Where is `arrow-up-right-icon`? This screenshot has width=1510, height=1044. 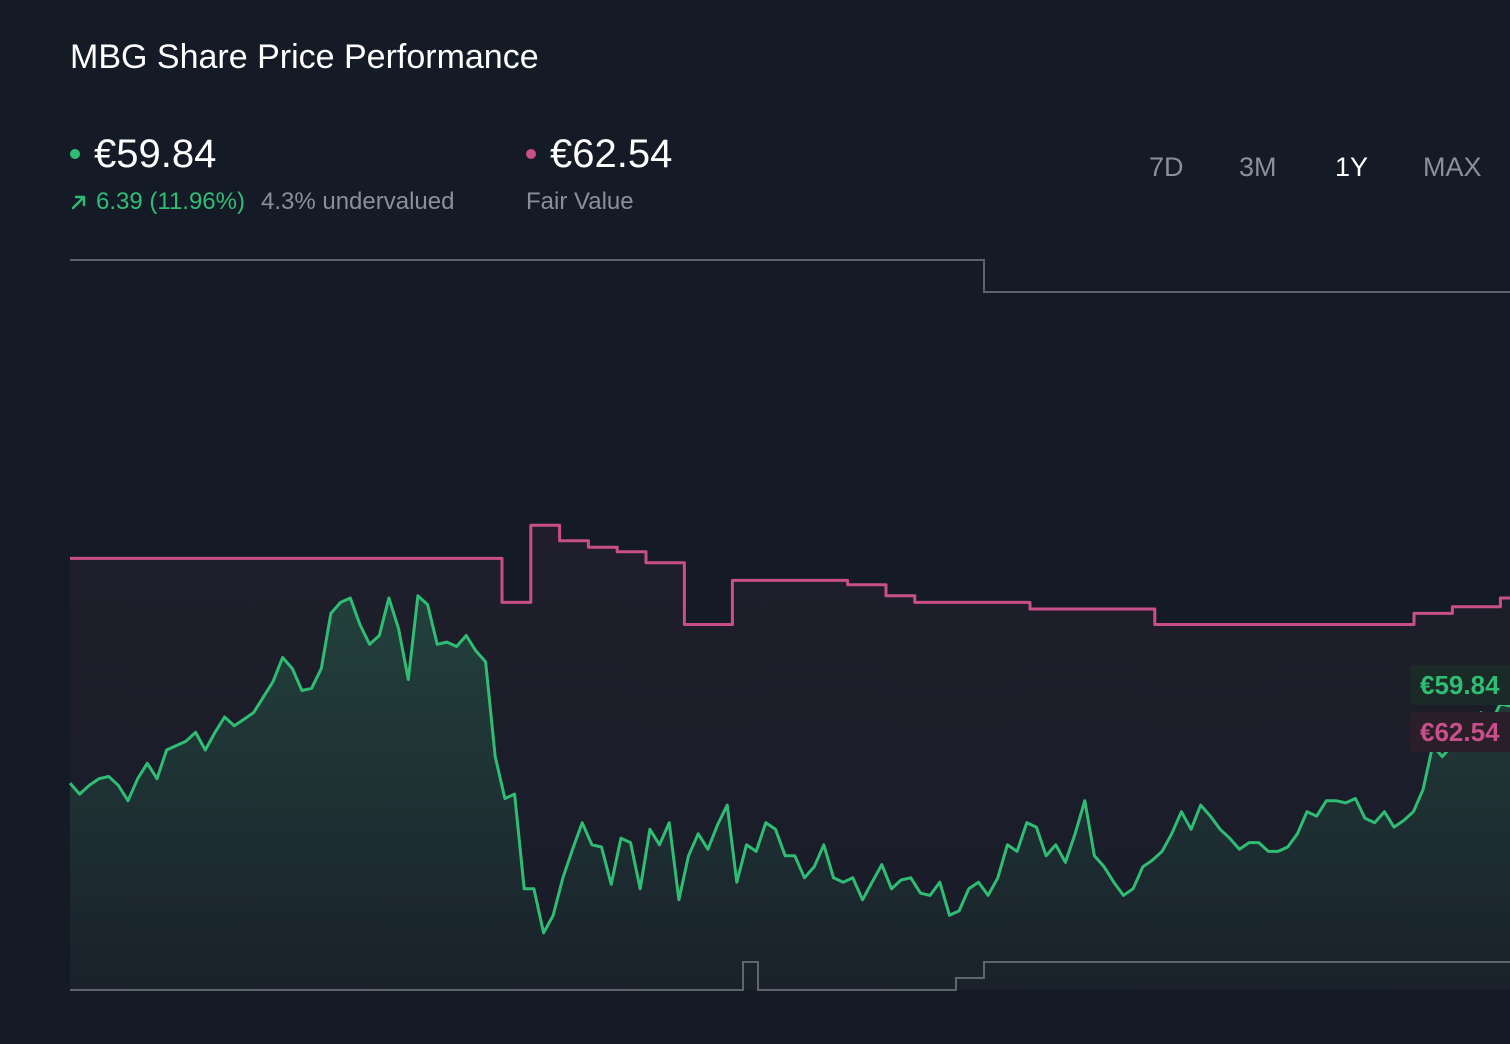 arrow-up-right-icon is located at coordinates (78, 202).